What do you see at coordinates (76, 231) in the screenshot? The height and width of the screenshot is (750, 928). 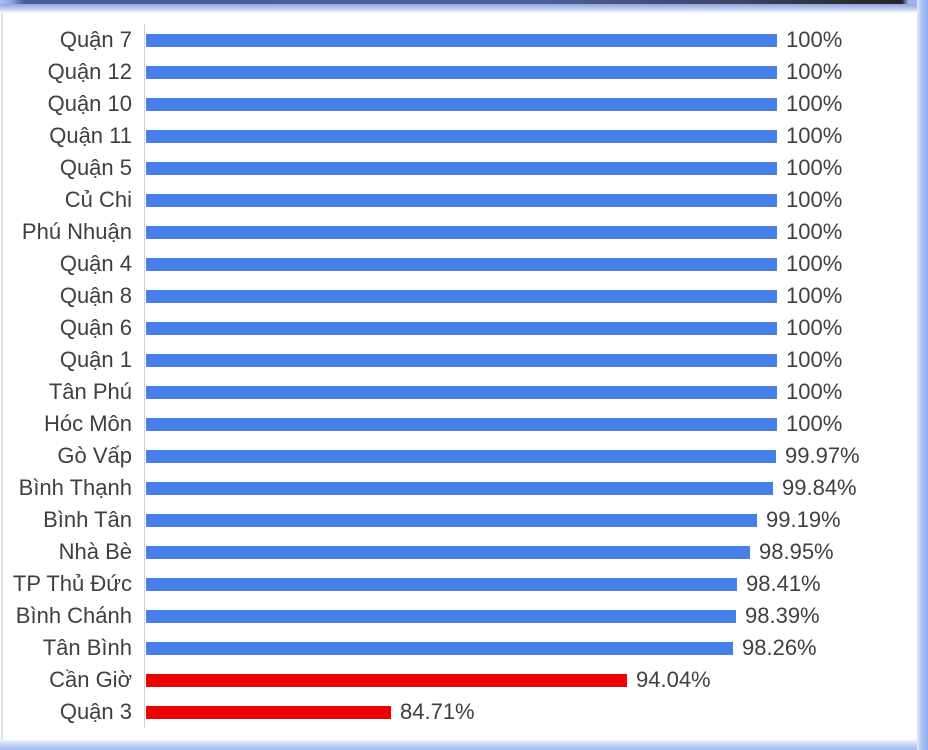 I see `category-label: Phú Nhuận` at bounding box center [76, 231].